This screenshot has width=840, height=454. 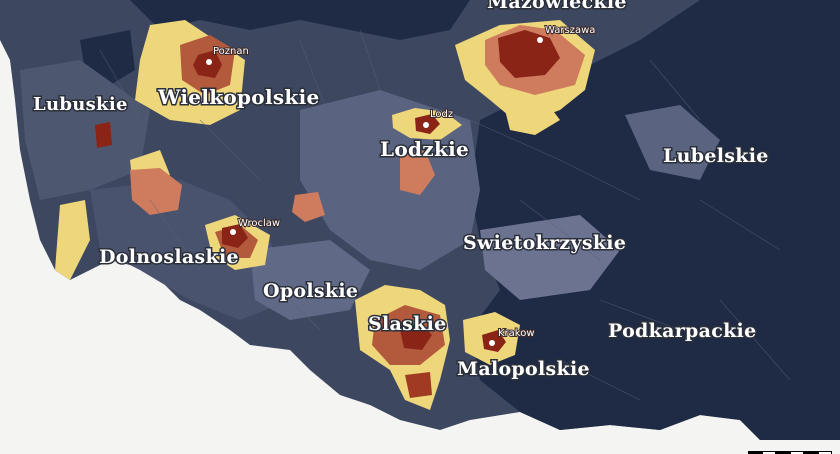 What do you see at coordinates (156, 191) in the screenshot?
I see `legnica-higher-area` at bounding box center [156, 191].